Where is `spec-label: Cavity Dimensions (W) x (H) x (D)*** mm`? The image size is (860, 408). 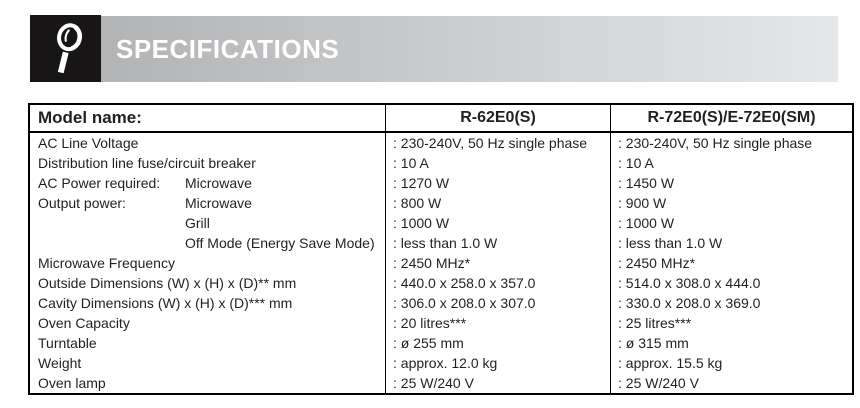
spec-label: Cavity Dimensions (W) x (H) x (D)*** mm is located at coordinates (165, 303).